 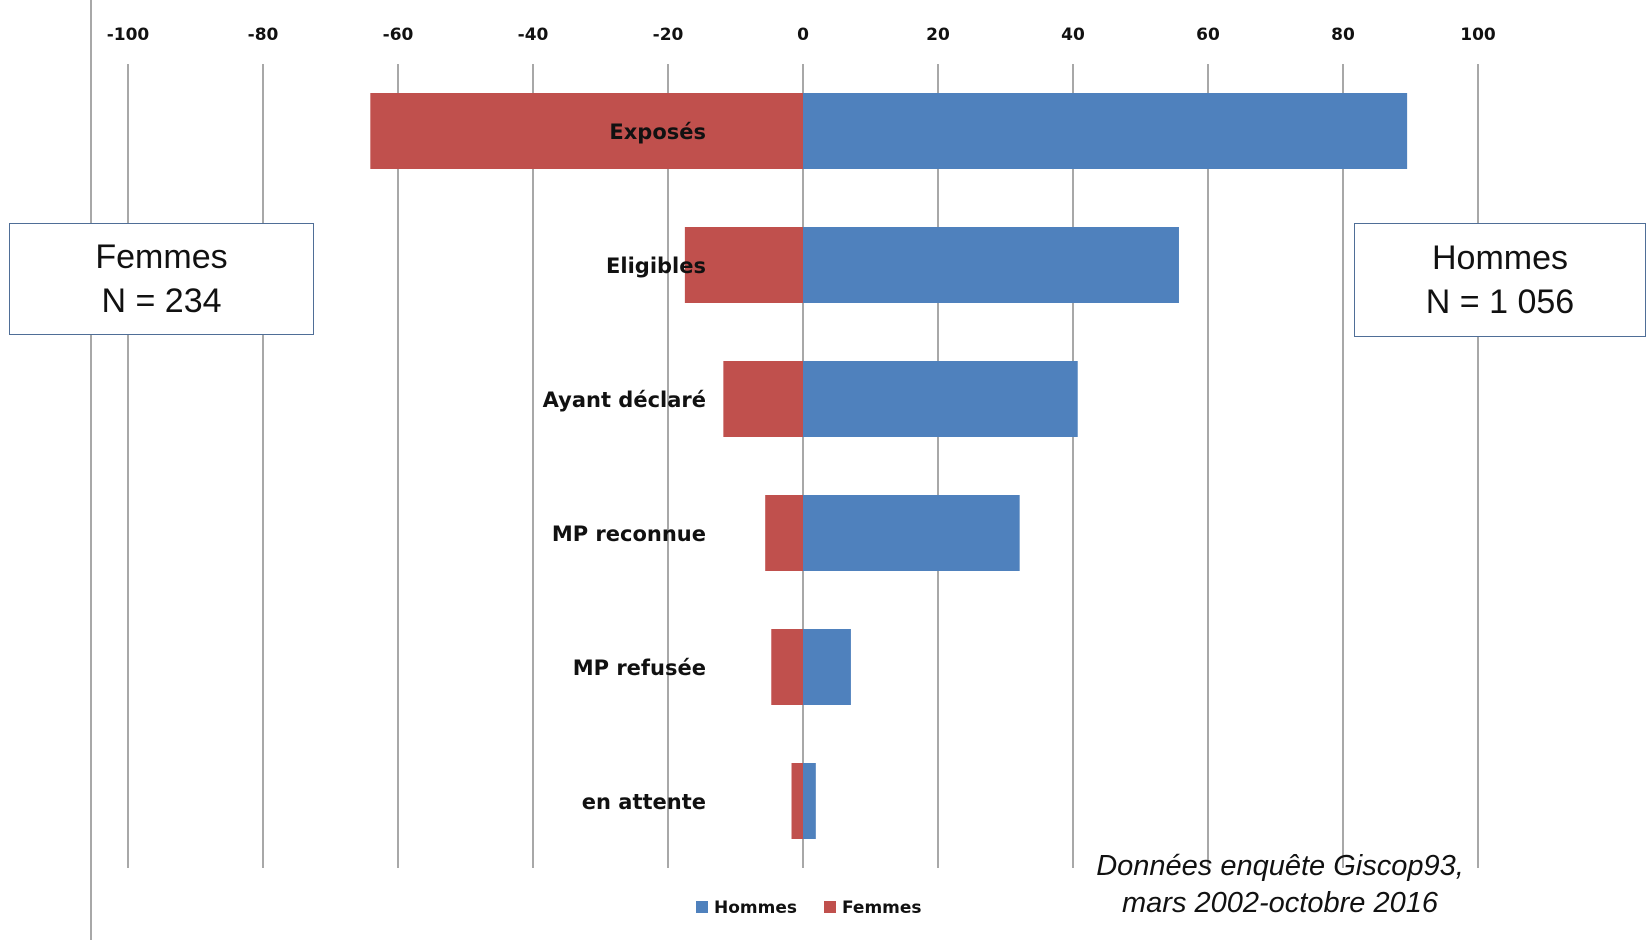 I want to click on category-label: en attente, so click(x=644, y=802).